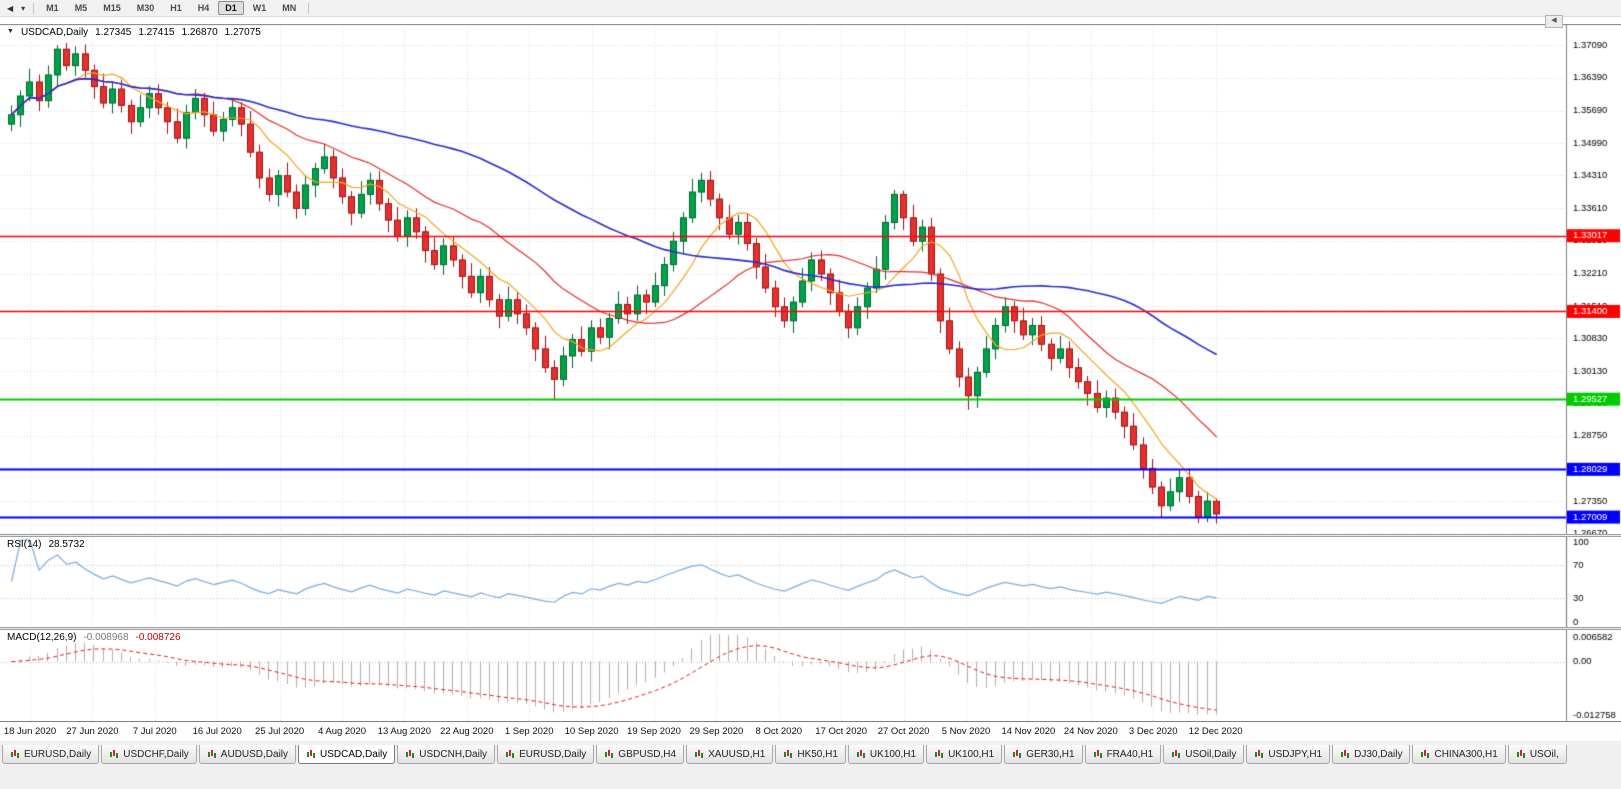 The image size is (1621, 789). Describe the element at coordinates (156, 754) in the screenshot. I see `chart-tab-label: USDCHF,Daily` at that location.